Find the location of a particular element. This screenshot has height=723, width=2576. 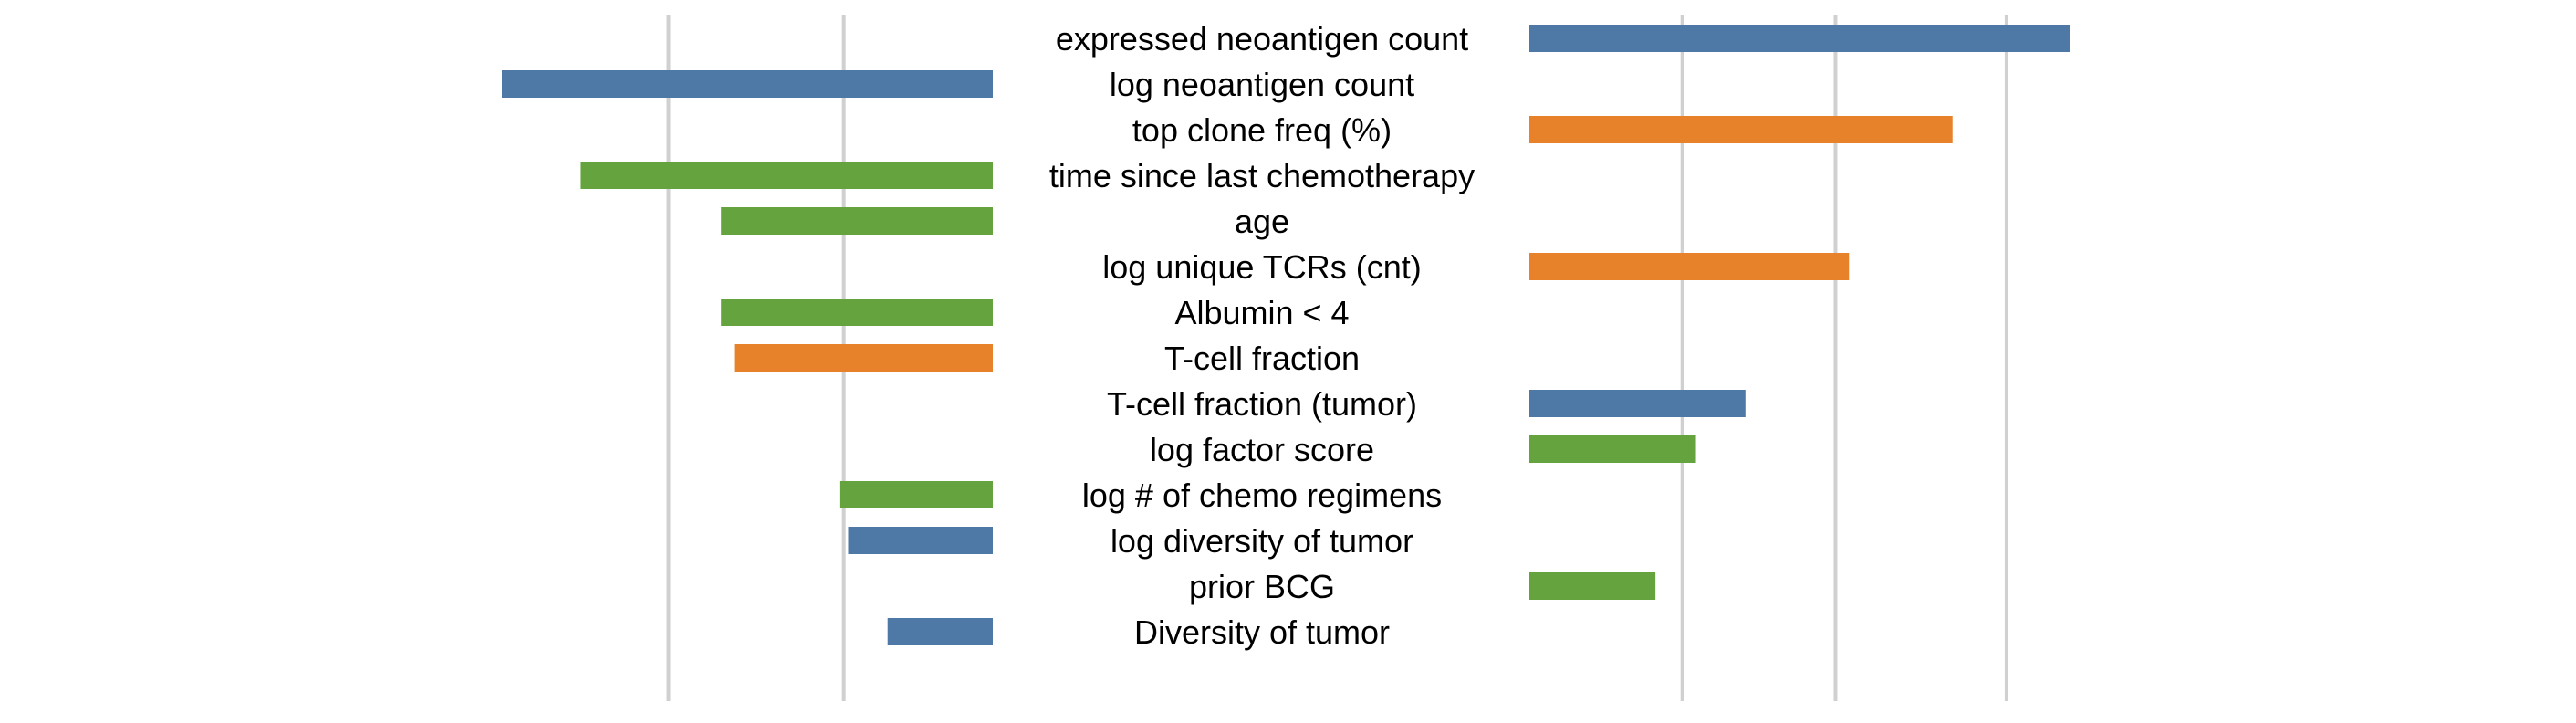

category-label-12: prior BCG is located at coordinates (1262, 586).